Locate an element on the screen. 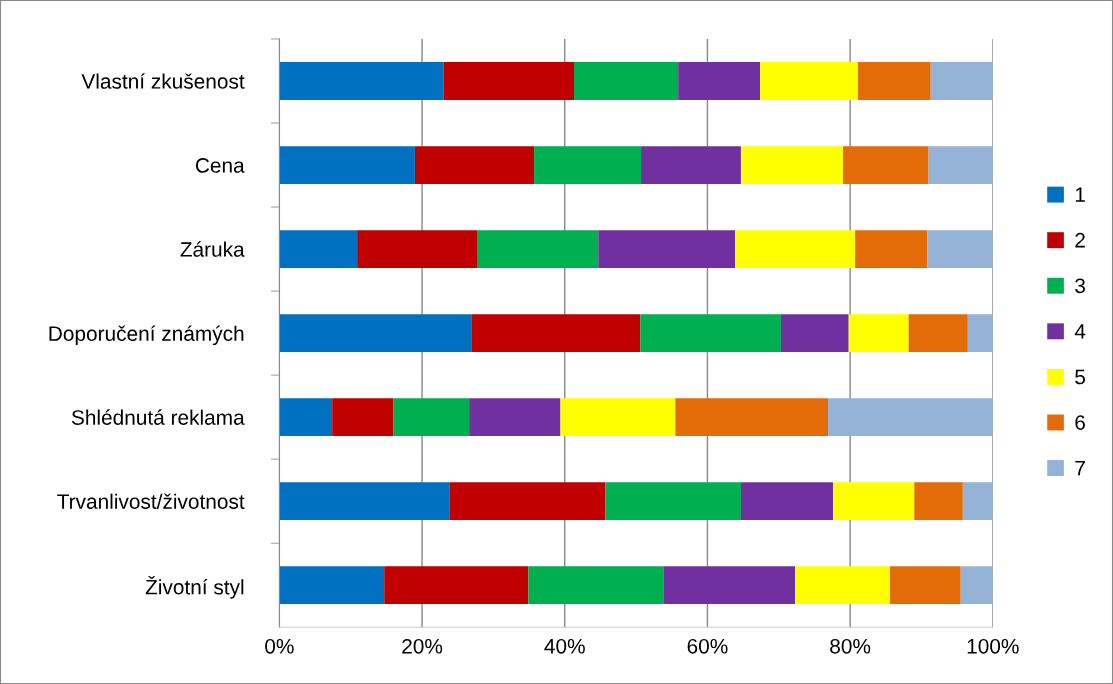  x-tick-label: 100% is located at coordinates (993, 646).